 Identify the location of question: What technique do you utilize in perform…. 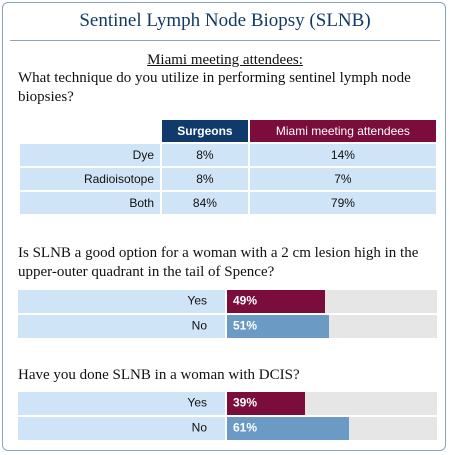
(214, 87).